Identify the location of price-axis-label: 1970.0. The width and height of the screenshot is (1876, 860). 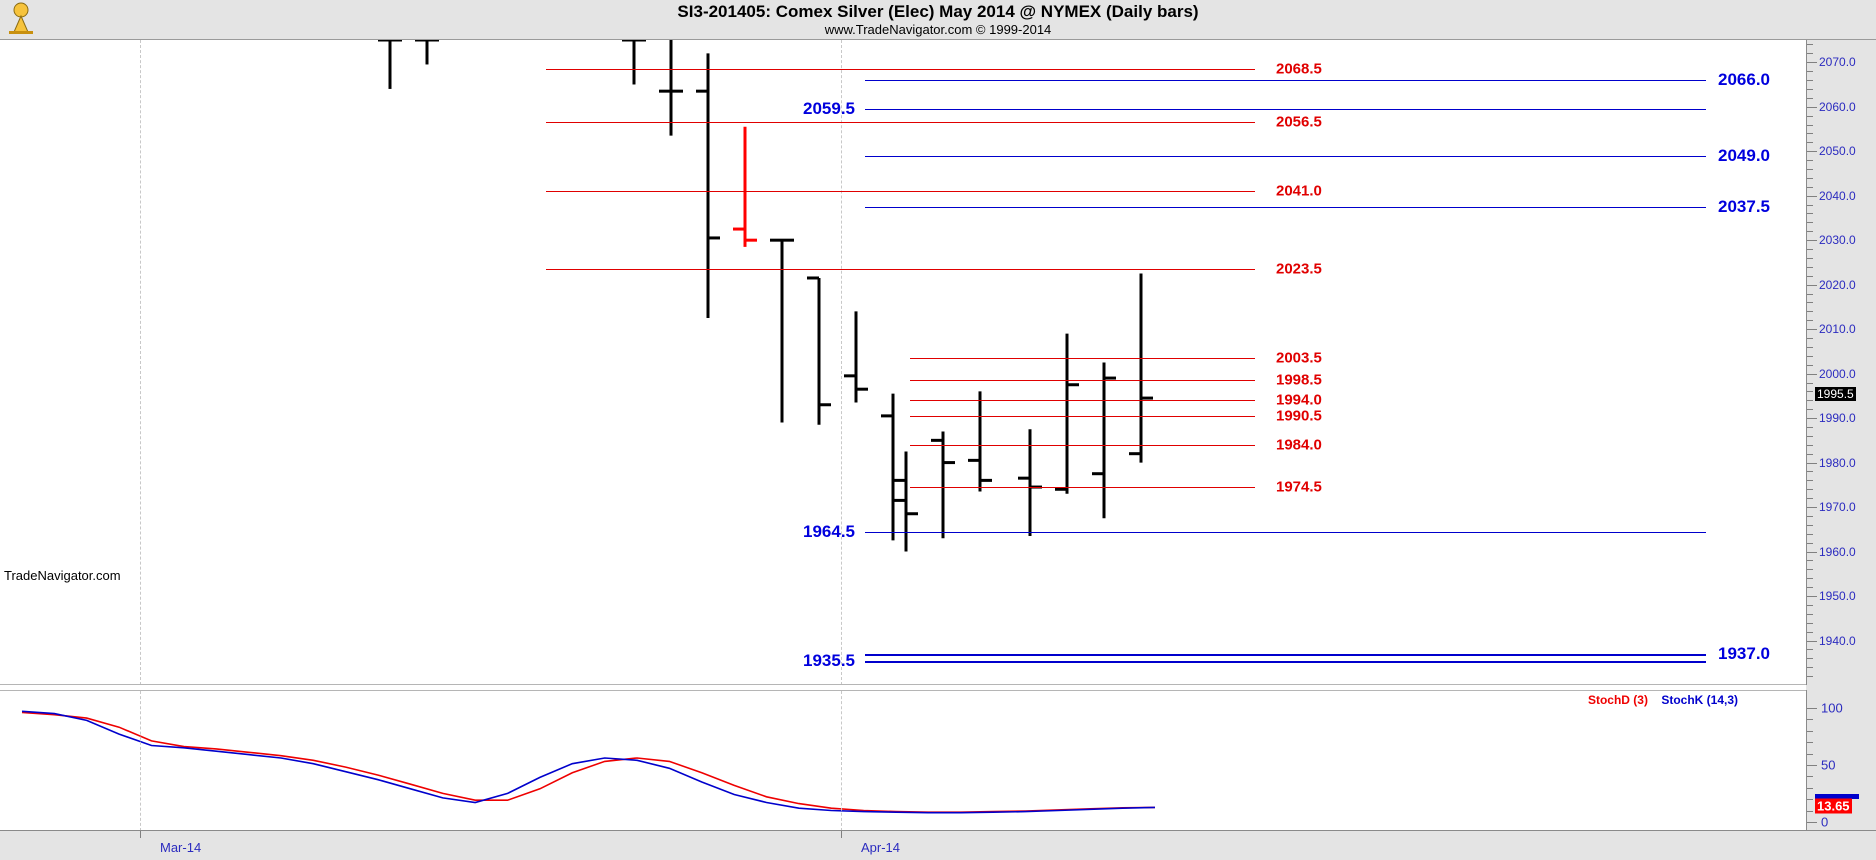
(1837, 507).